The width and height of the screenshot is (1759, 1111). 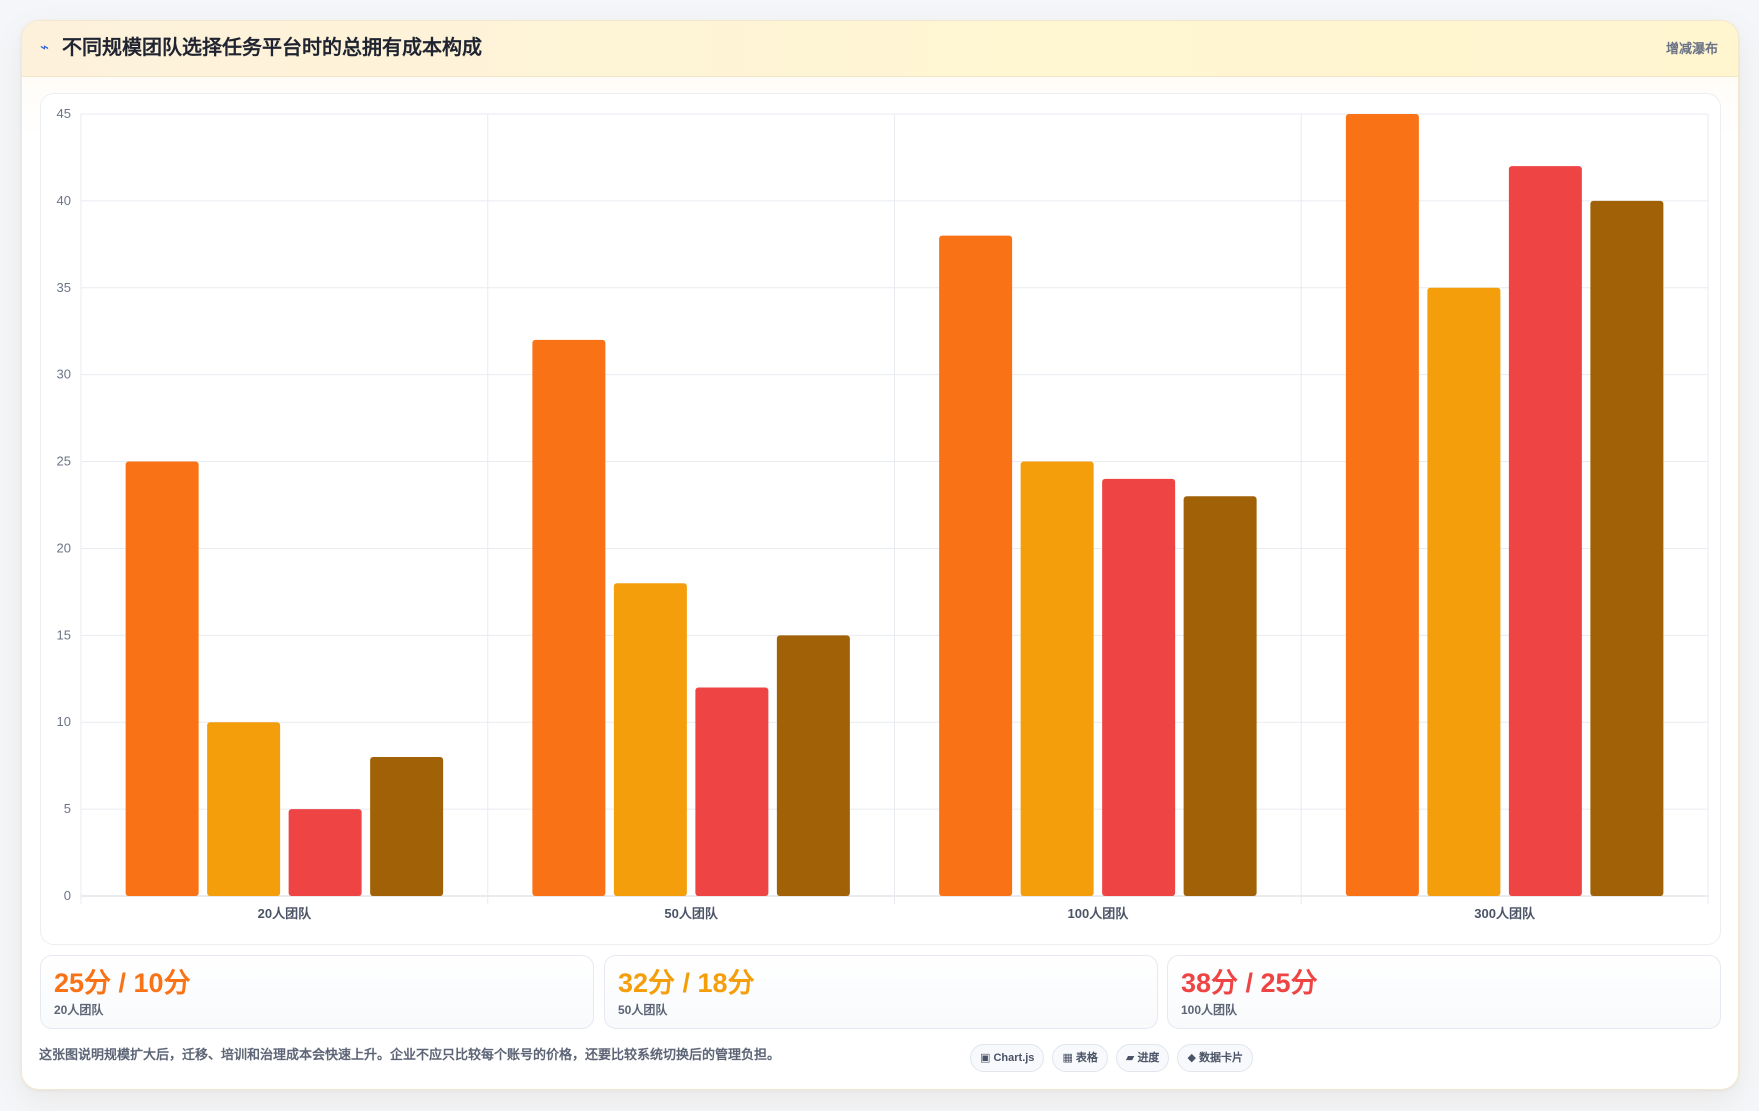 What do you see at coordinates (686, 983) in the screenshot?
I see `stat-value-2: 32分 / 18分` at bounding box center [686, 983].